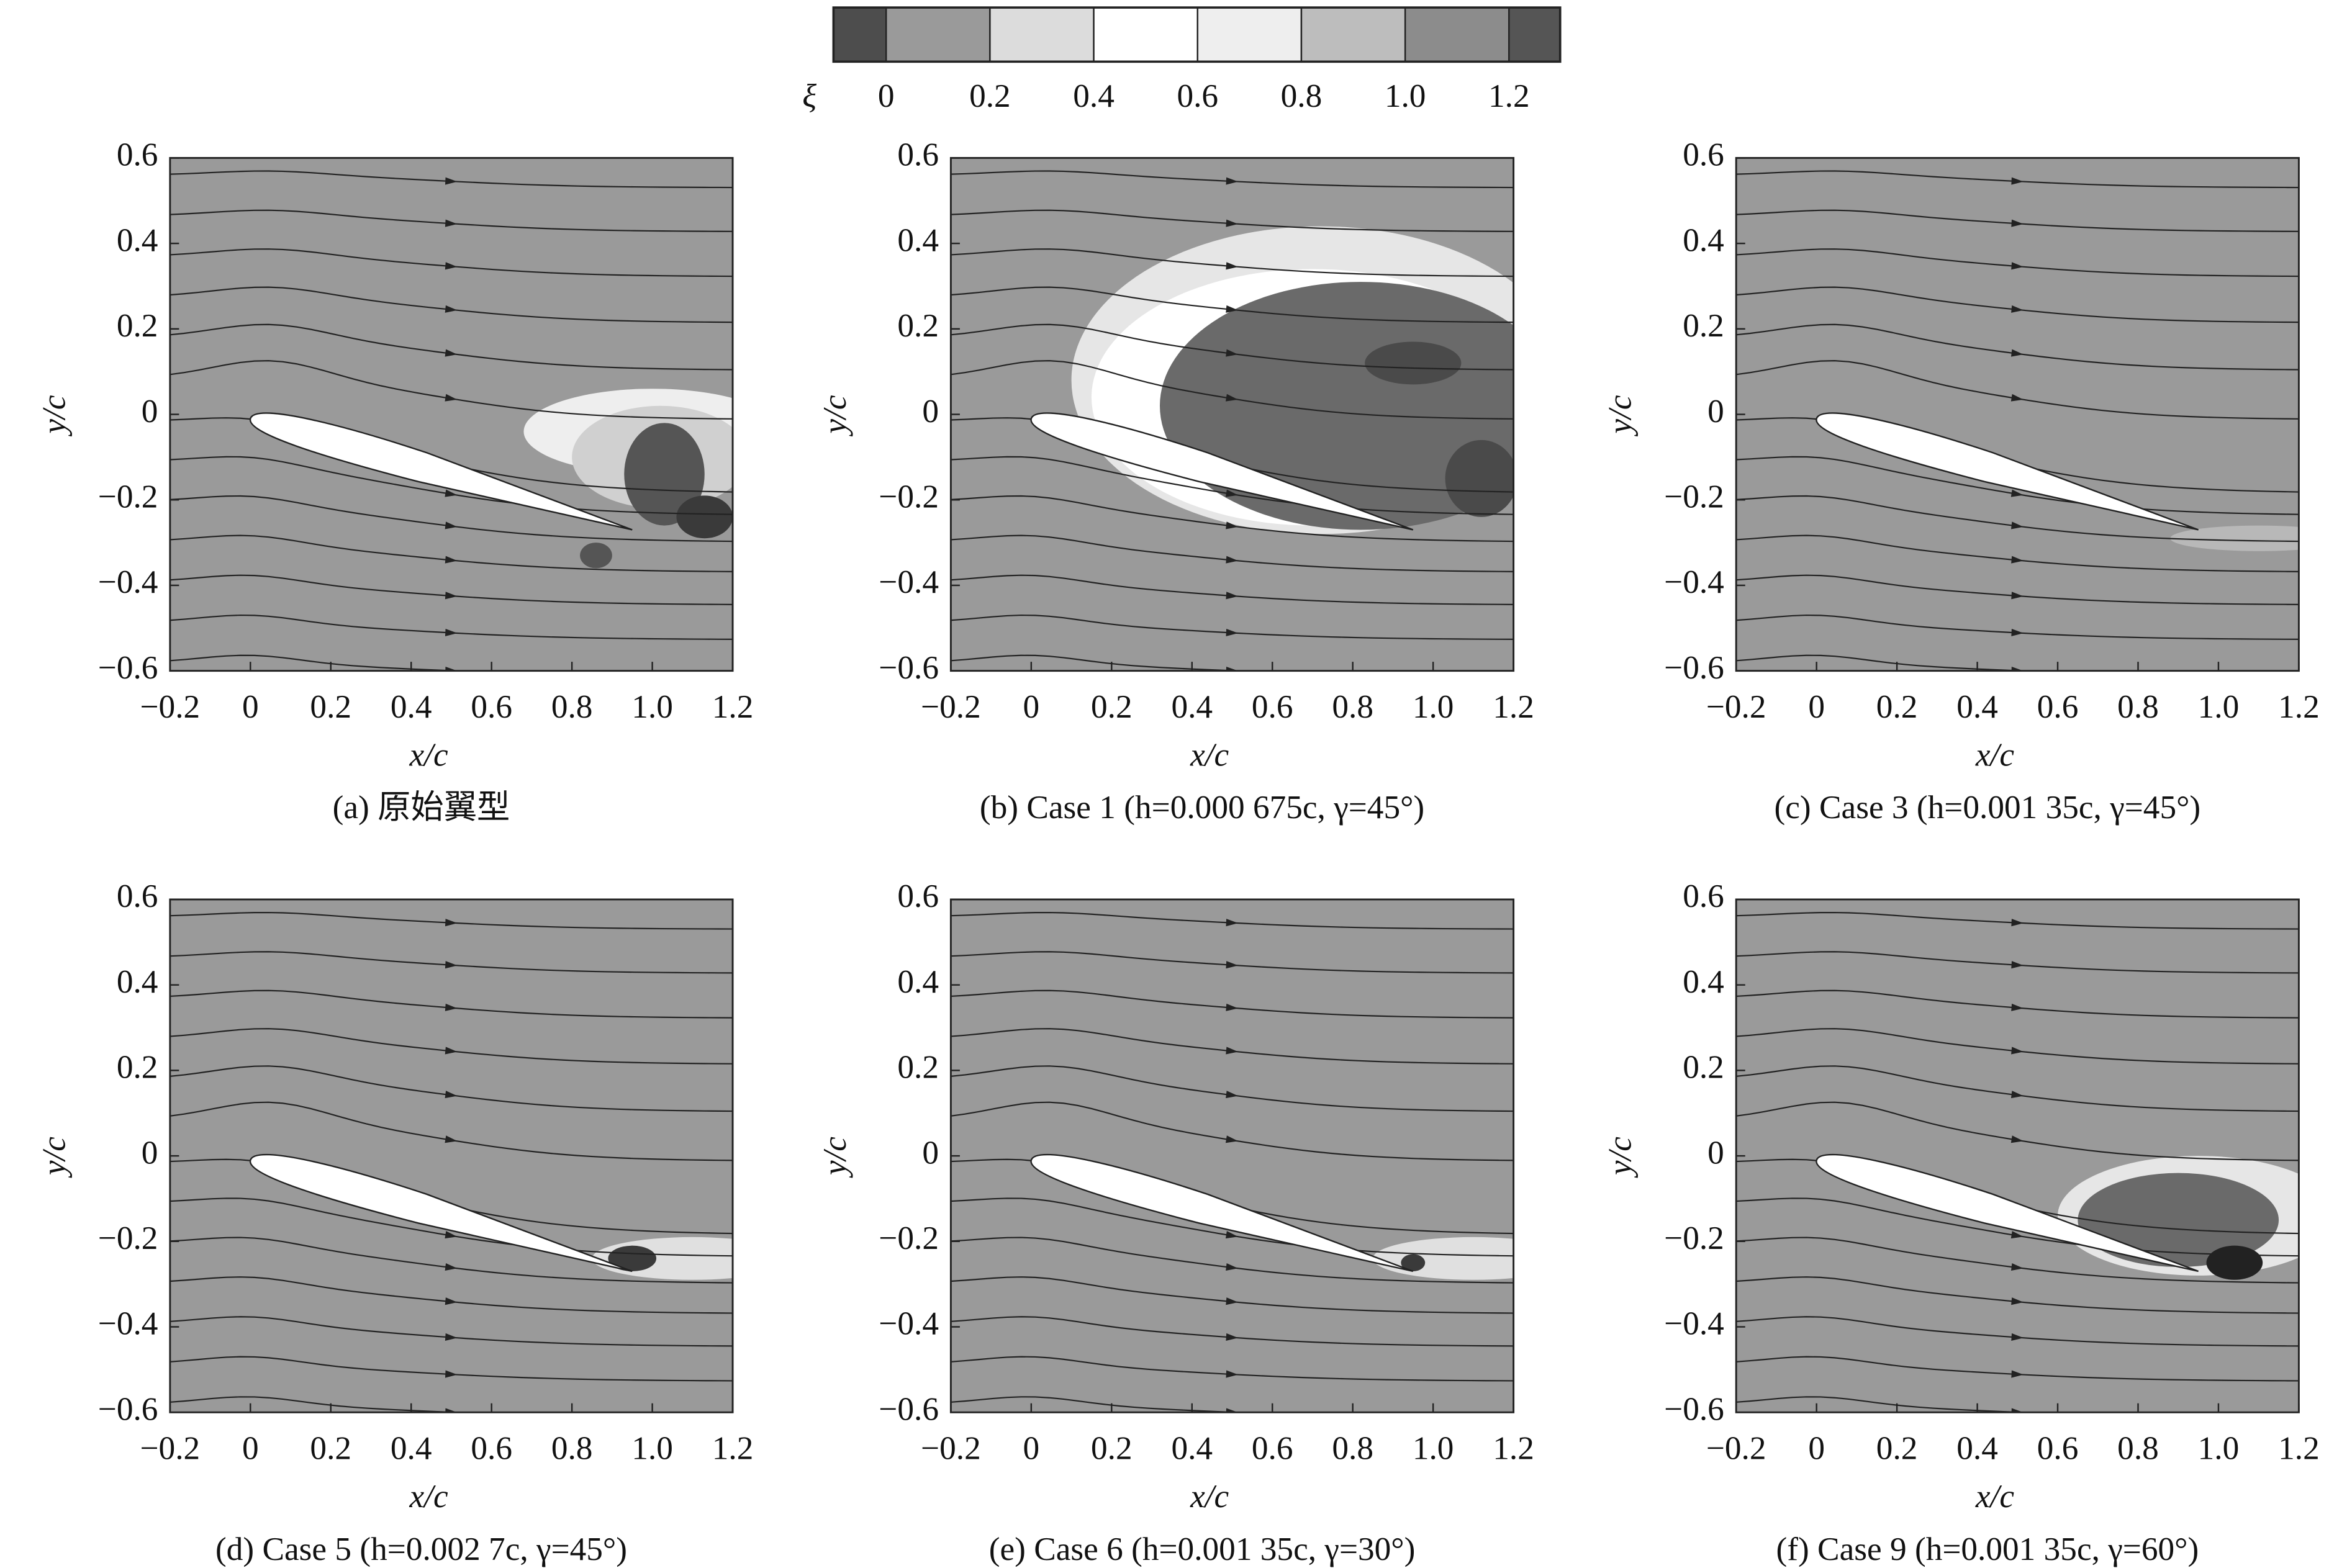  I want to click on panel-caption: (c) Case 3 (h=0.001 35c, γ=45°), so click(1988, 808).